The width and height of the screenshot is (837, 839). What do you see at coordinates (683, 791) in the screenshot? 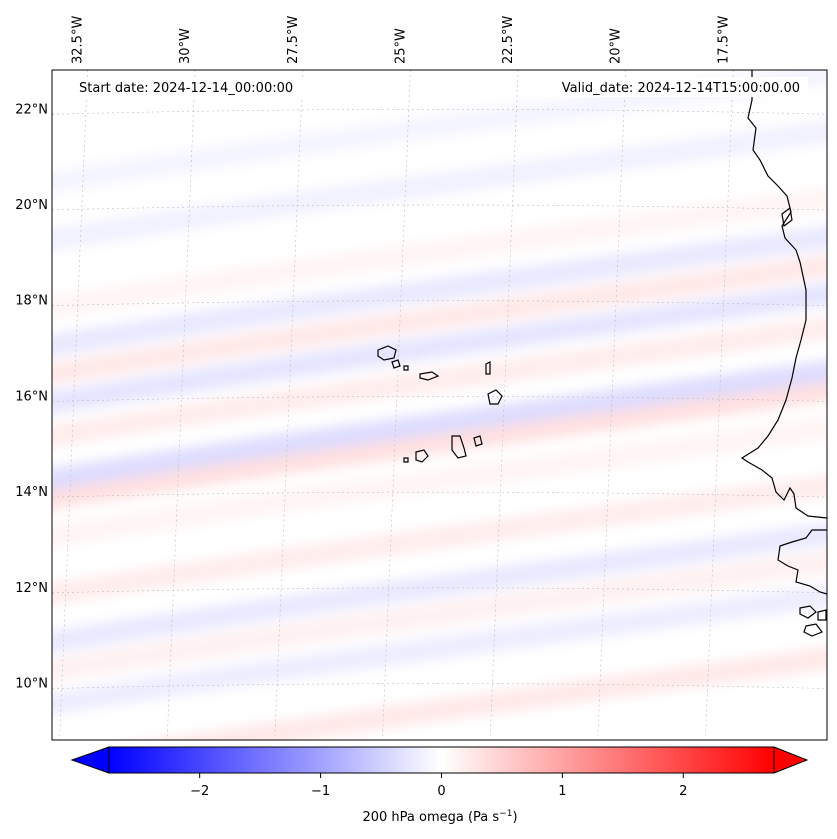
I see `colorbar-tick-label: 2` at bounding box center [683, 791].